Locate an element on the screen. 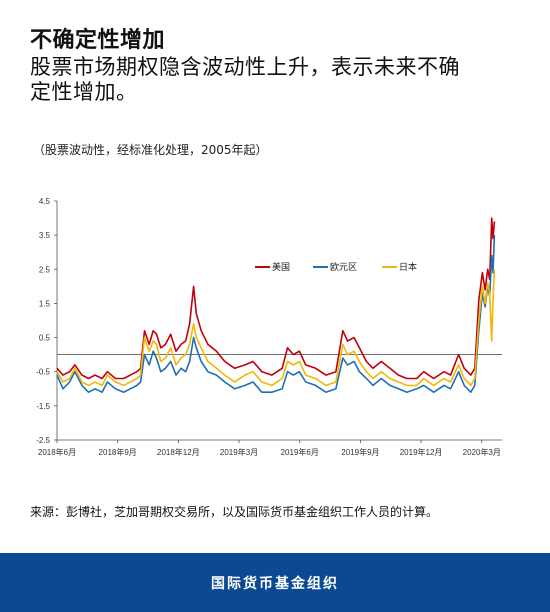  footer-bar: 国际货币基金组织 is located at coordinates (275, 582).